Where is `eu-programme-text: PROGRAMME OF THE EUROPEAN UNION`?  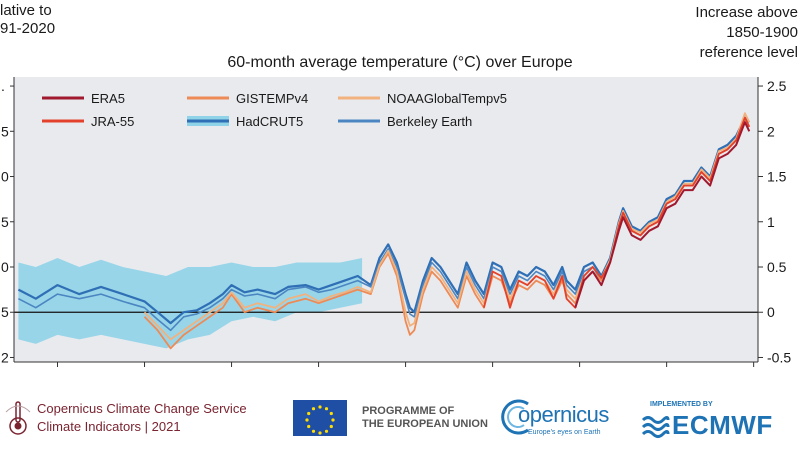
eu-programme-text: PROGRAMME OF THE EUROPEAN UNION is located at coordinates (425, 418).